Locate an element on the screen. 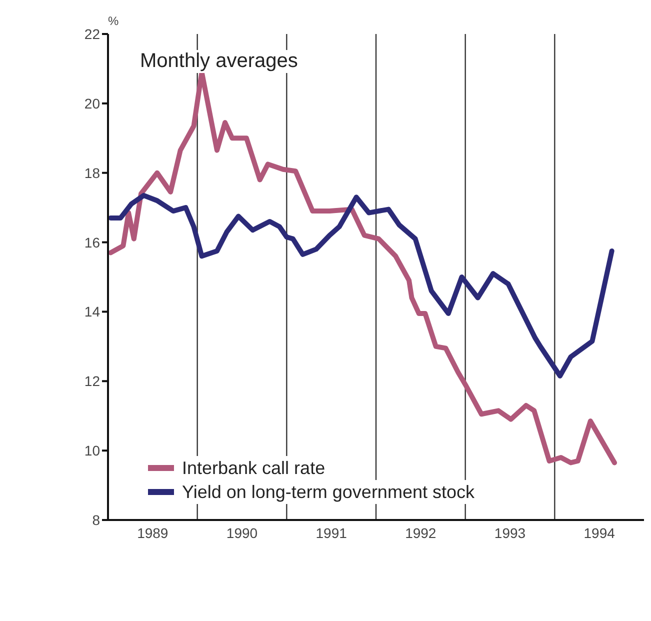 The width and height of the screenshot is (651, 621). y-tick-label: 10 is located at coordinates (92, 450).